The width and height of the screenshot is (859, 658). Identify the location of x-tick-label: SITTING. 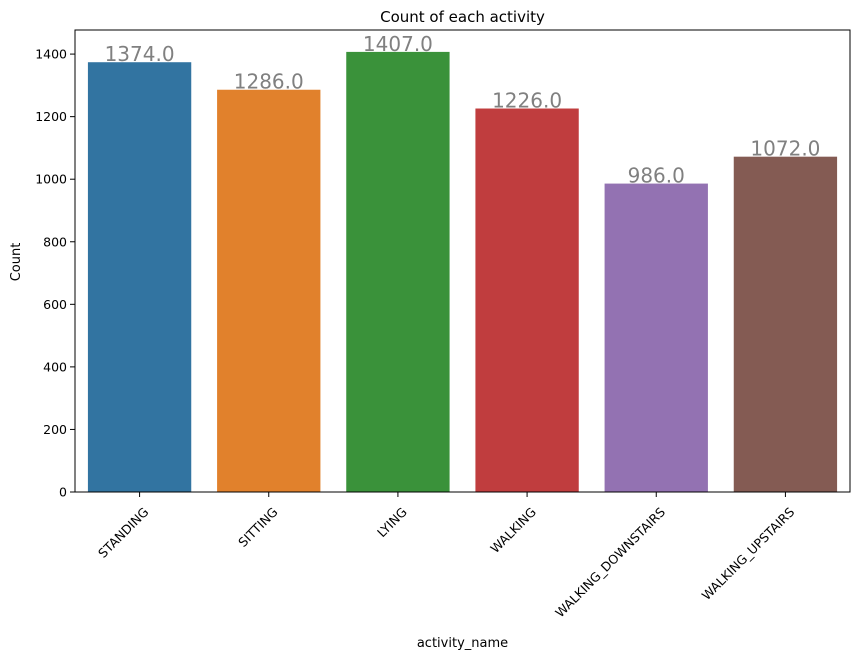
(258, 527).